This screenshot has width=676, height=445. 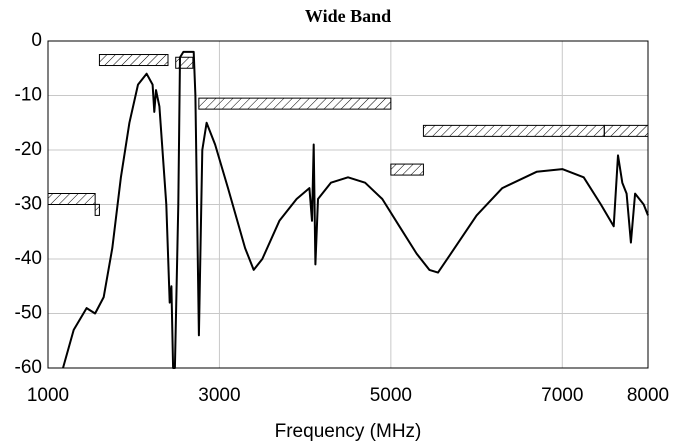 I want to click on y-tick-label: -50, so click(x=28, y=313).